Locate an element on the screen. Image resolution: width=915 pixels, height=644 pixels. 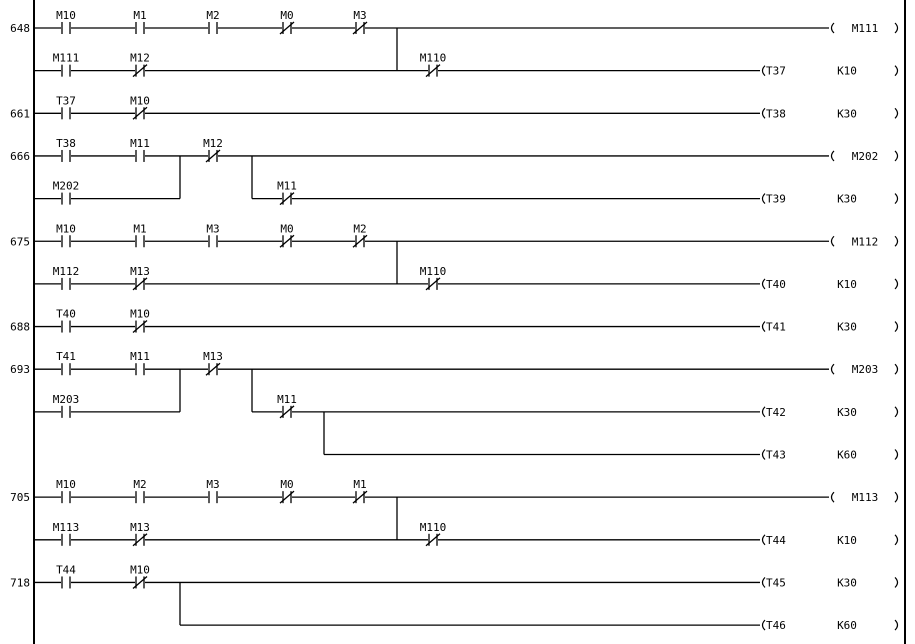
contact-label: T44 is located at coordinates (66, 569).